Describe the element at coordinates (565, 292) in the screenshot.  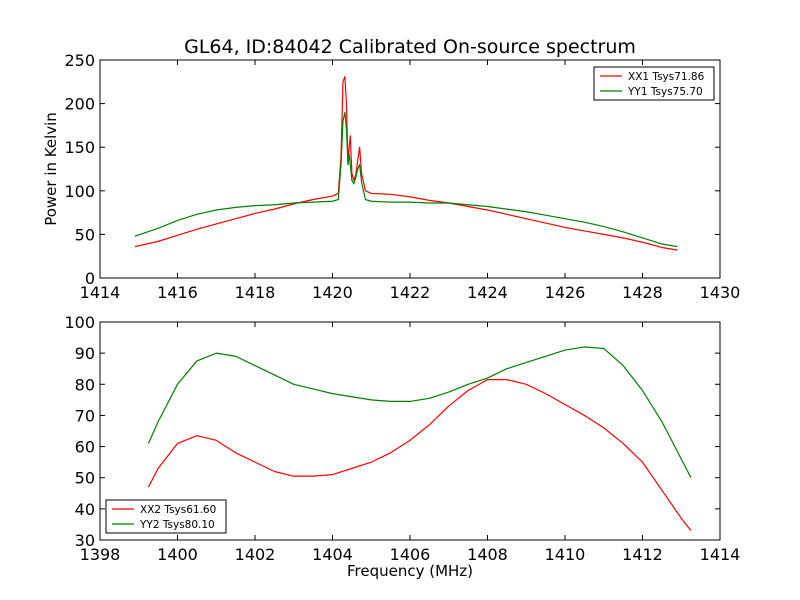
I see `x-tick-label: 1426` at that location.